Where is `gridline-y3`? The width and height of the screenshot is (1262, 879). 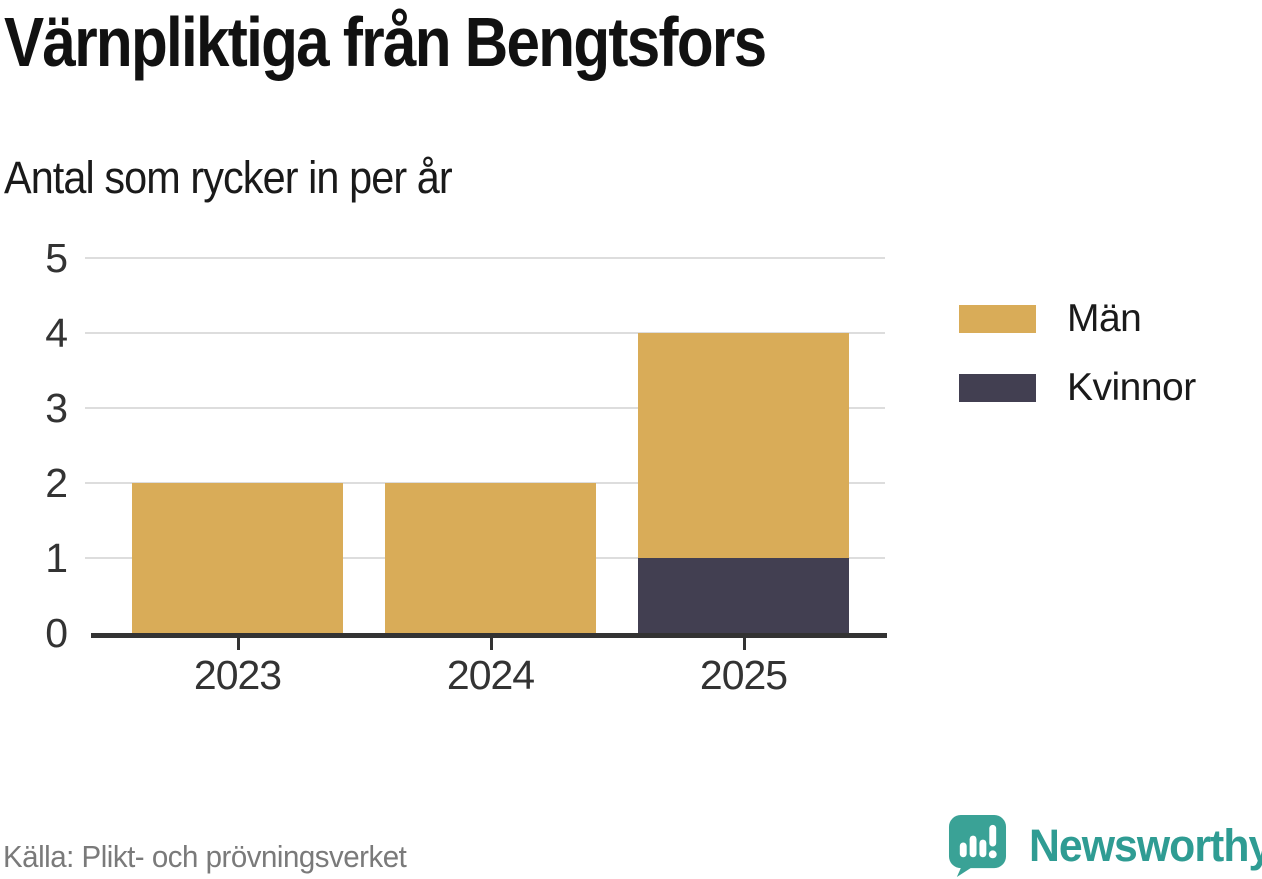
gridline-y3 is located at coordinates (485, 408).